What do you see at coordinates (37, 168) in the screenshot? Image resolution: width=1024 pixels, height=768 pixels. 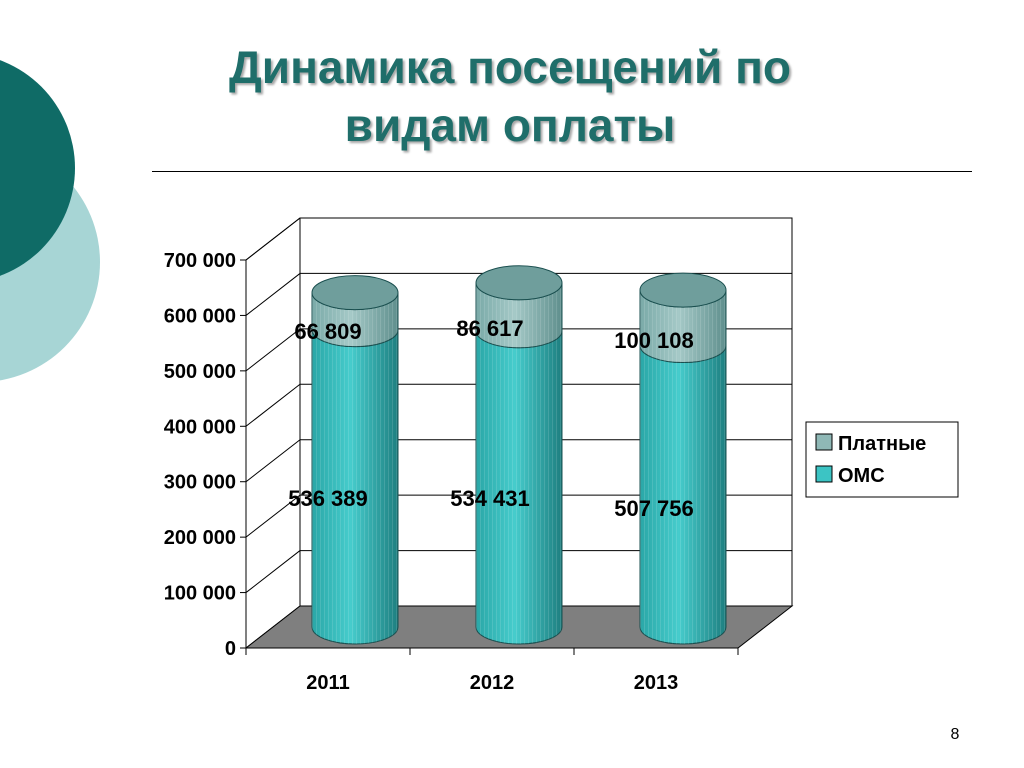 I see `decoration-dark-circle` at bounding box center [37, 168].